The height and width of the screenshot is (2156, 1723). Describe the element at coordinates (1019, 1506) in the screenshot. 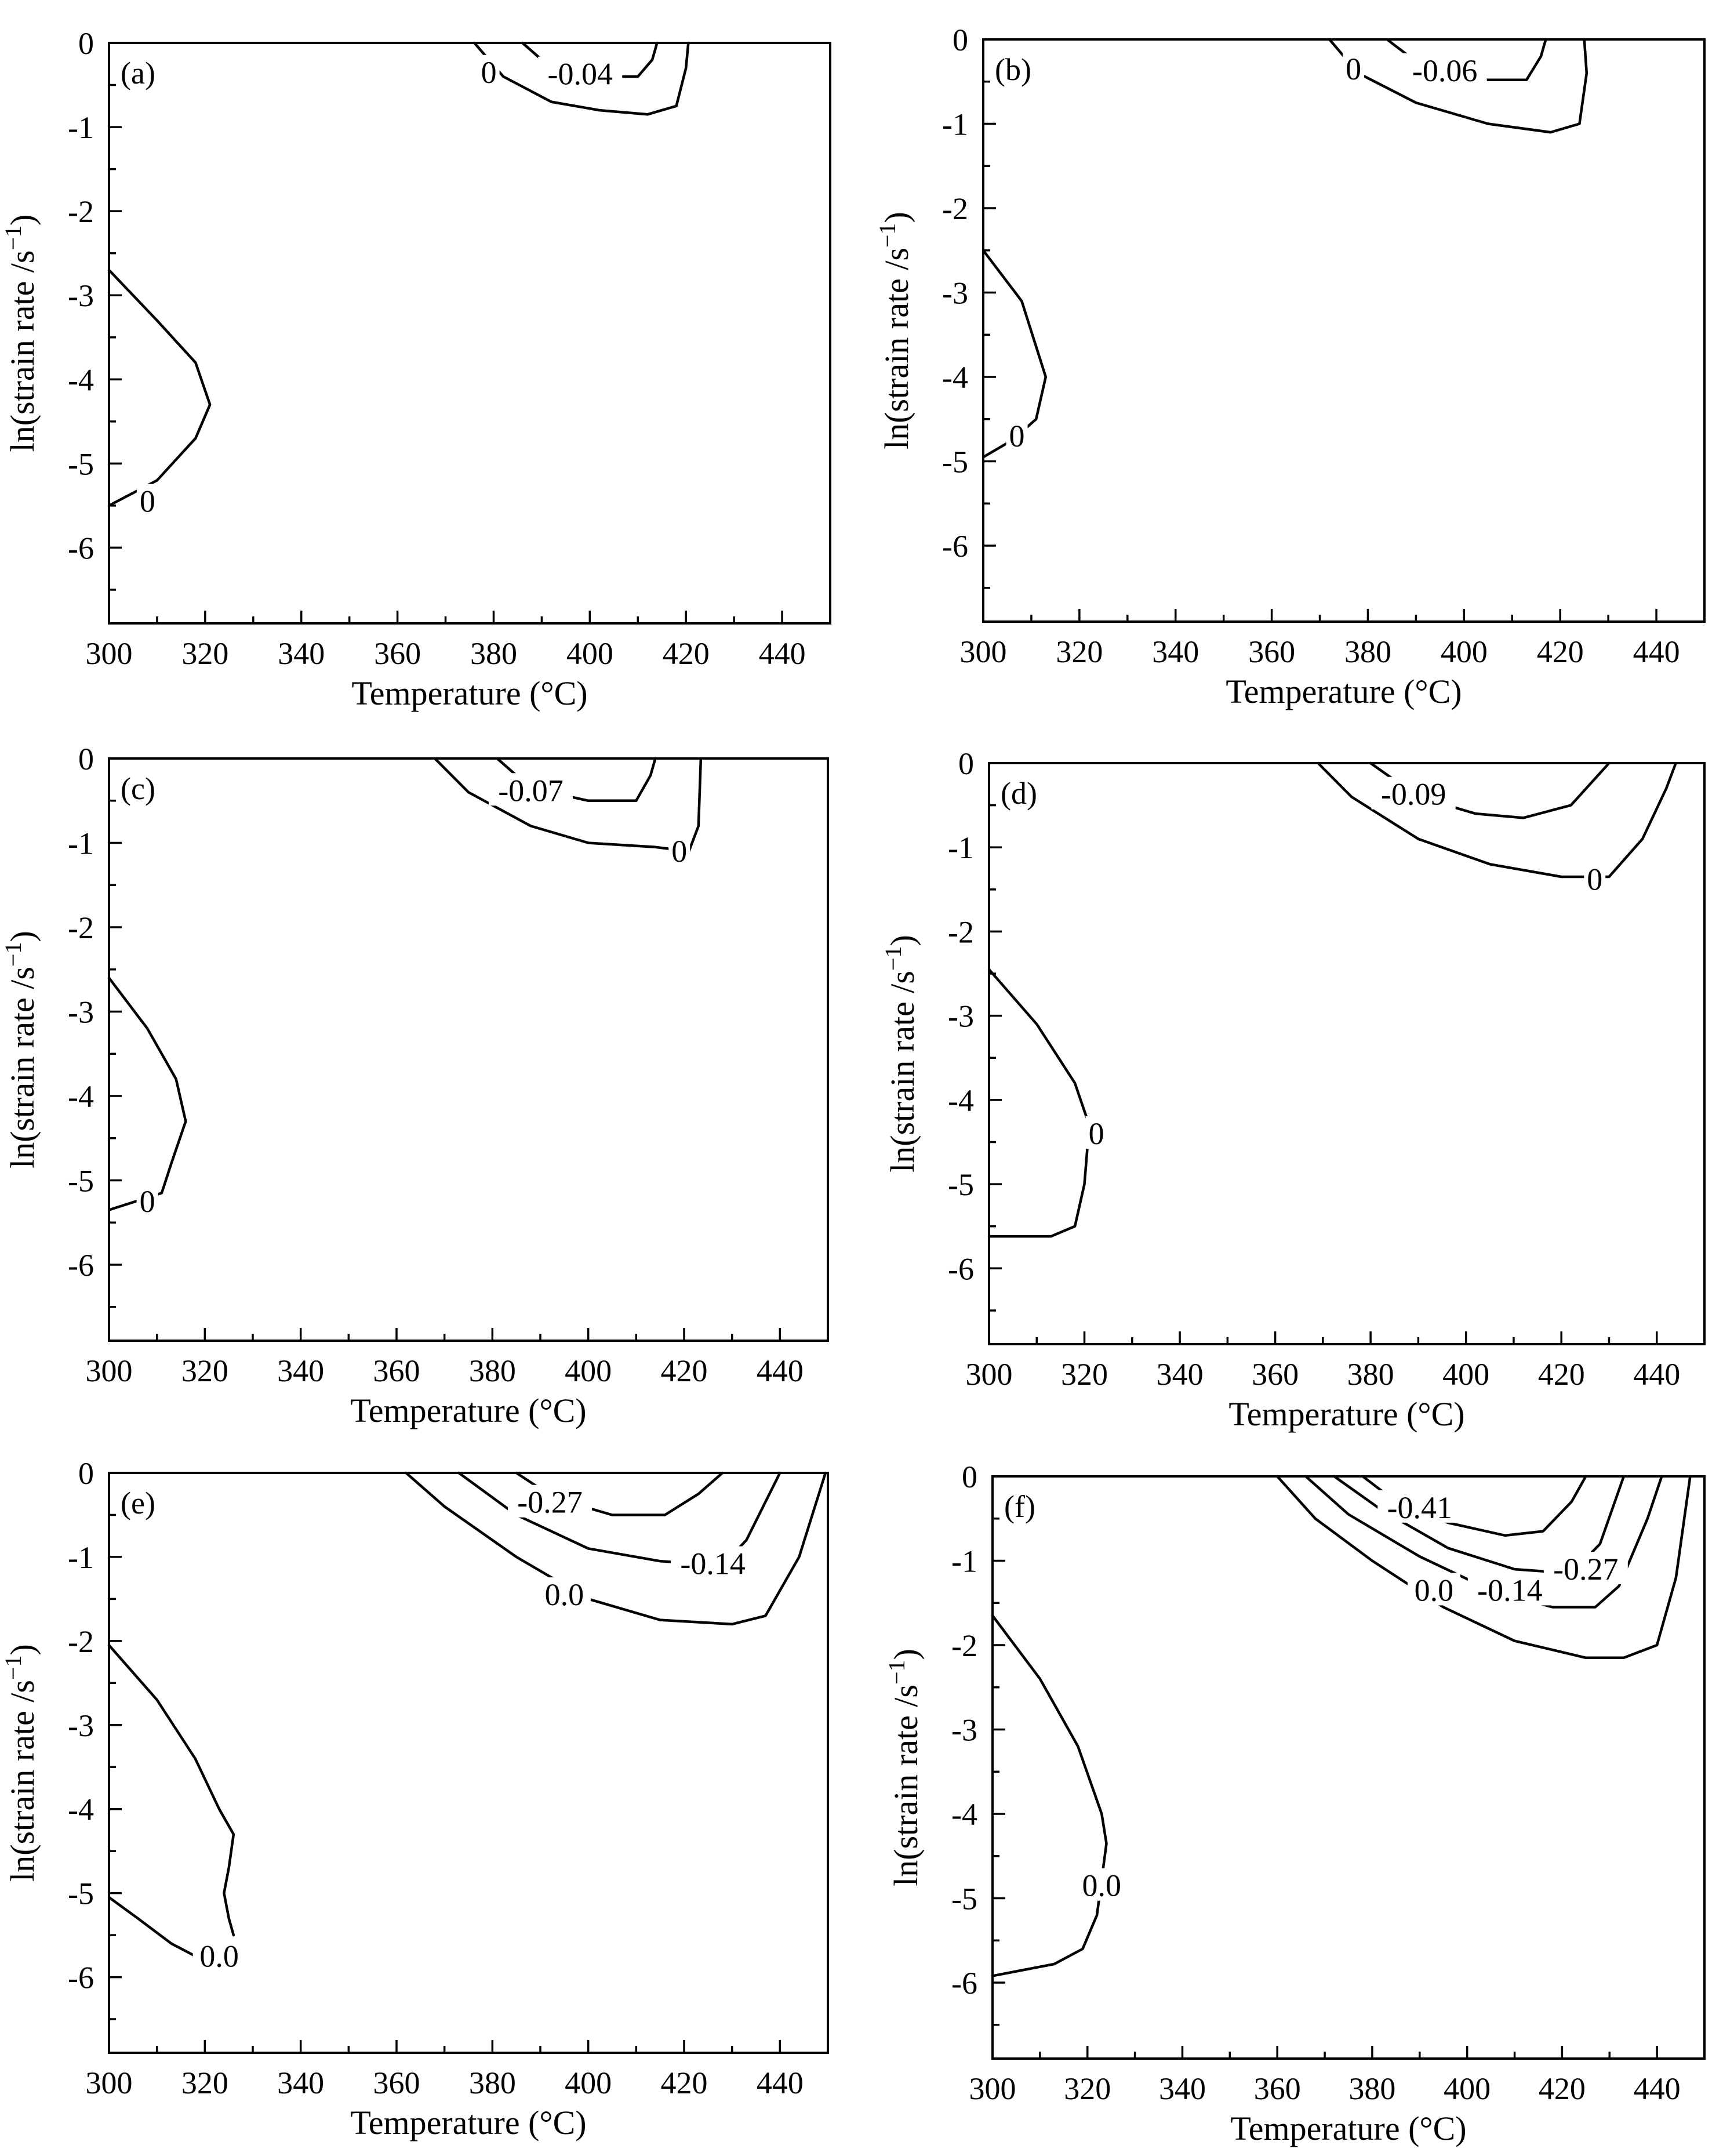

I see `panel-label: (f)` at that location.